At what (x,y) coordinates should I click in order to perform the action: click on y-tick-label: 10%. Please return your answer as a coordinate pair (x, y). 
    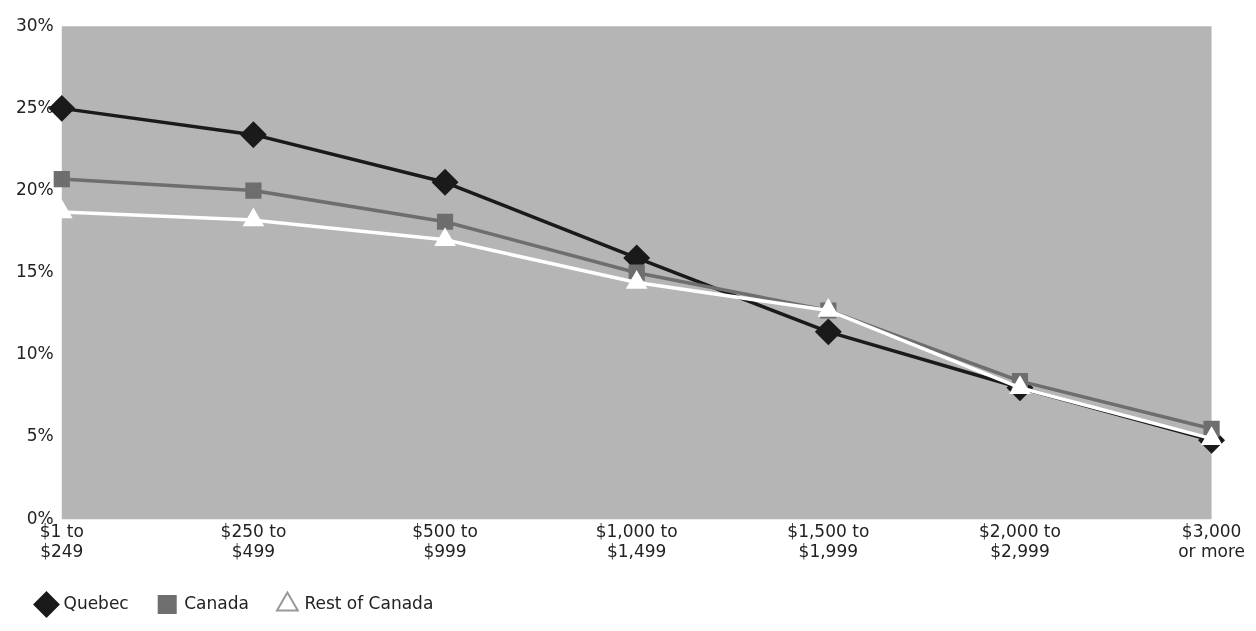
    Looking at the image, I should click on (34, 353).